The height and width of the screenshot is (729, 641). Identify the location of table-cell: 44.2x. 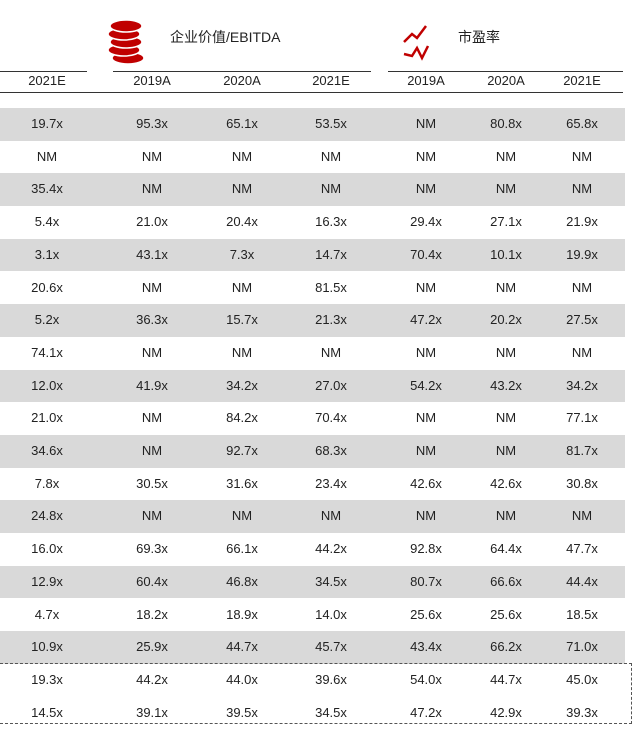
(152, 679).